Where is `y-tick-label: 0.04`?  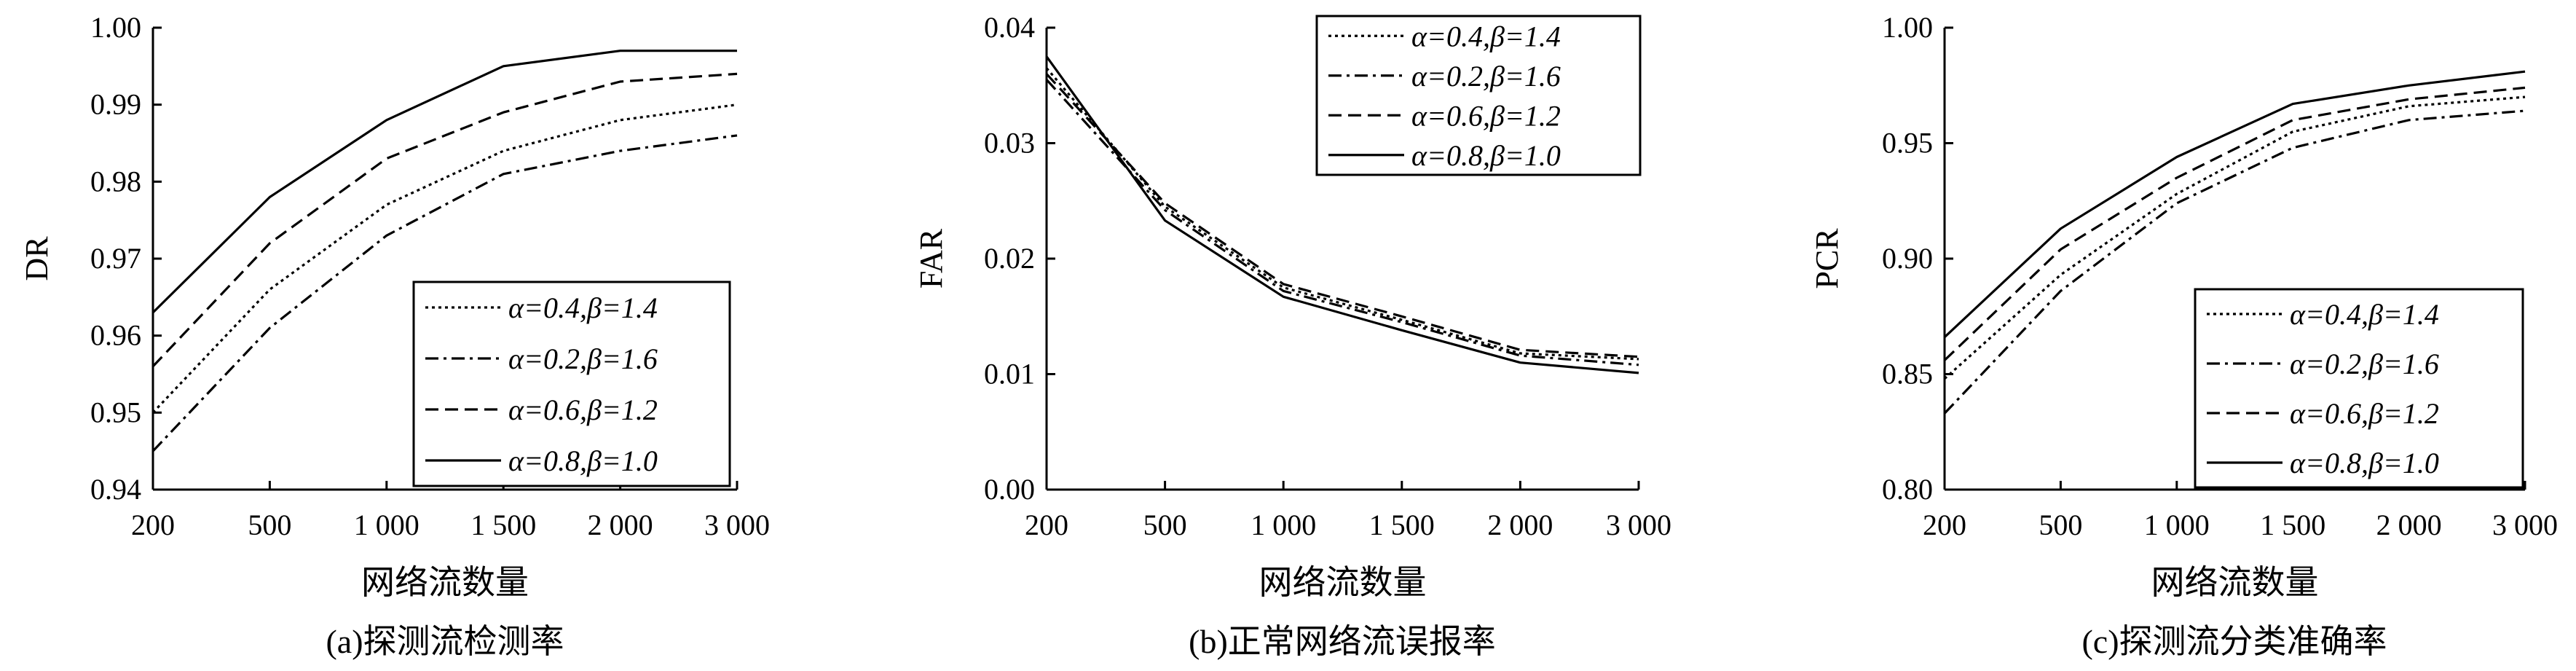
y-tick-label: 0.04 is located at coordinates (1009, 27).